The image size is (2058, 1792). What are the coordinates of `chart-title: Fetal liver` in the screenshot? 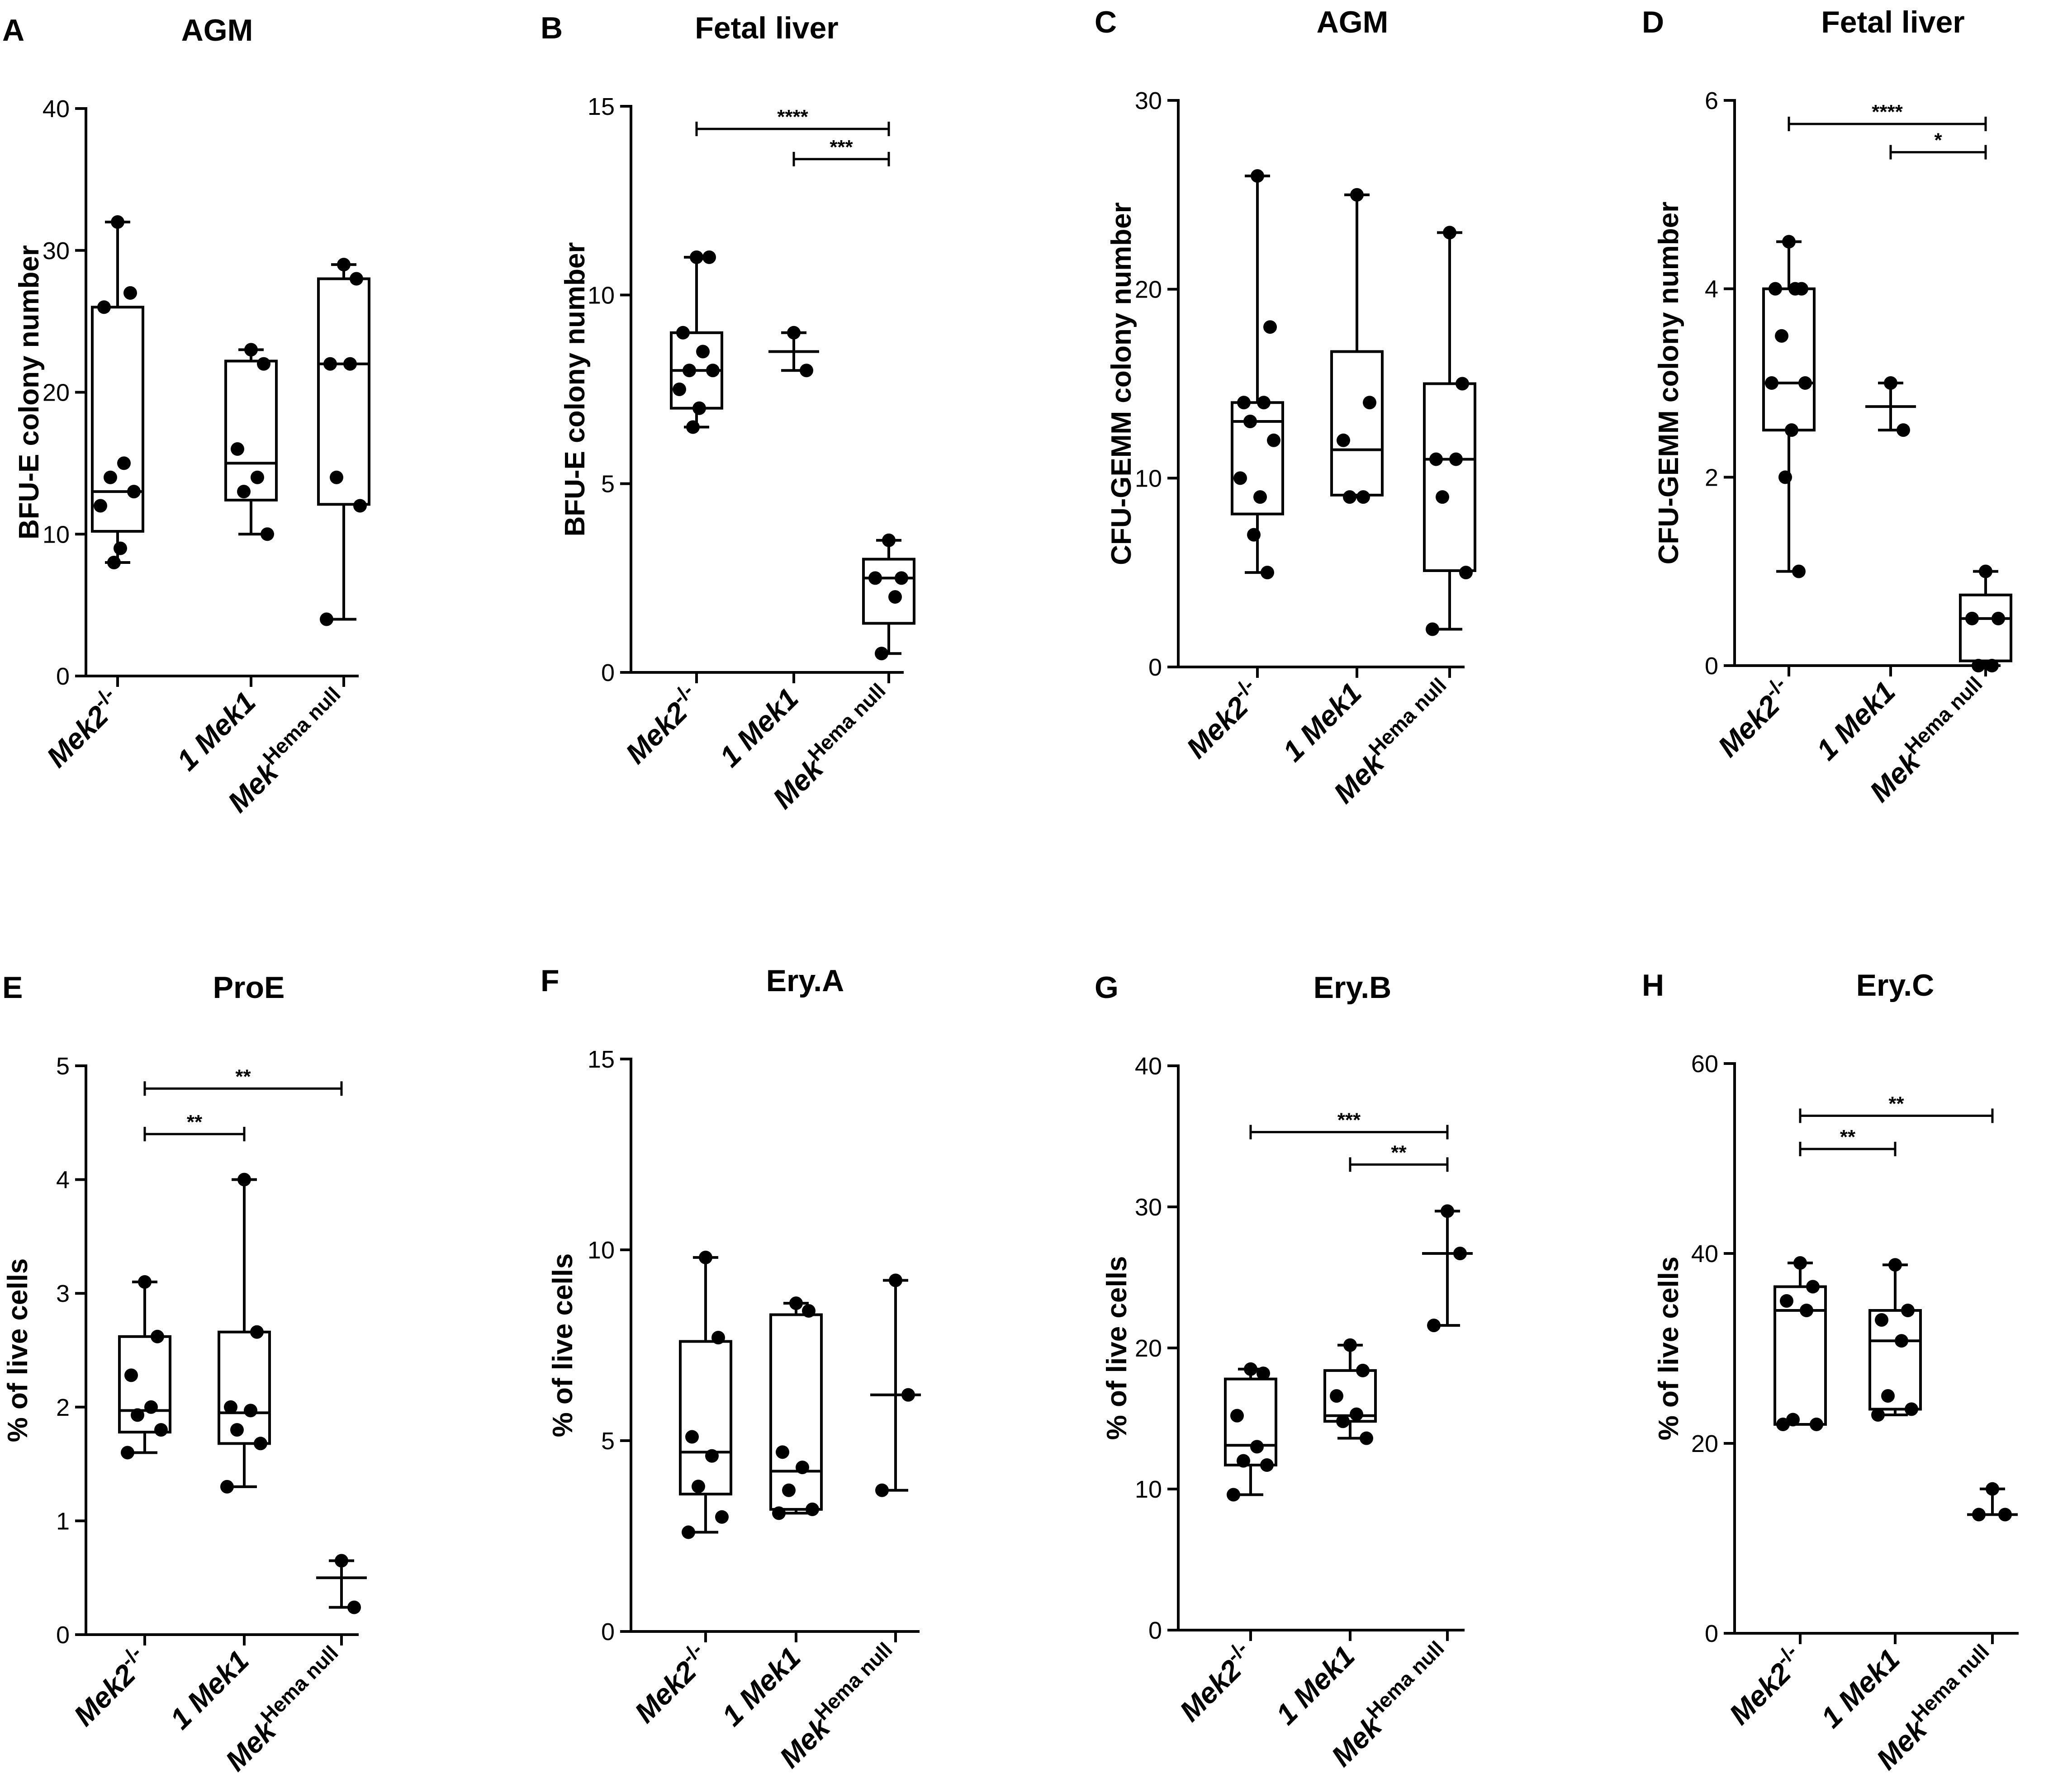 It's located at (767, 28).